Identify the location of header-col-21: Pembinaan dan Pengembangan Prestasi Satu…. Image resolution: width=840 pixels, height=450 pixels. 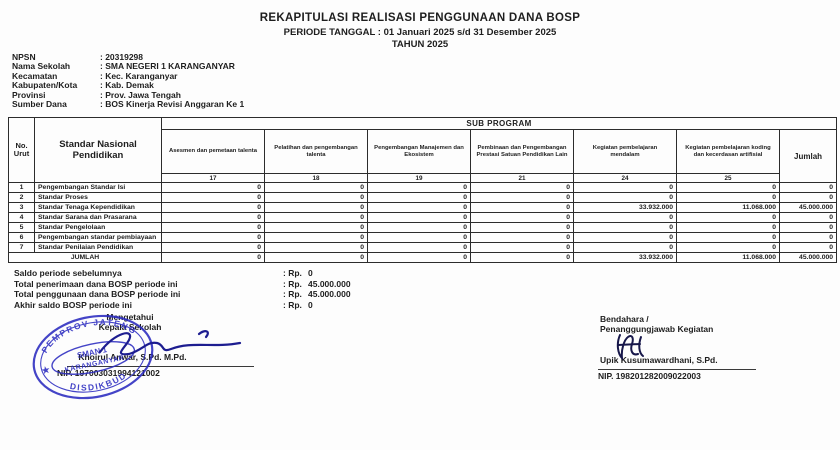
(522, 151).